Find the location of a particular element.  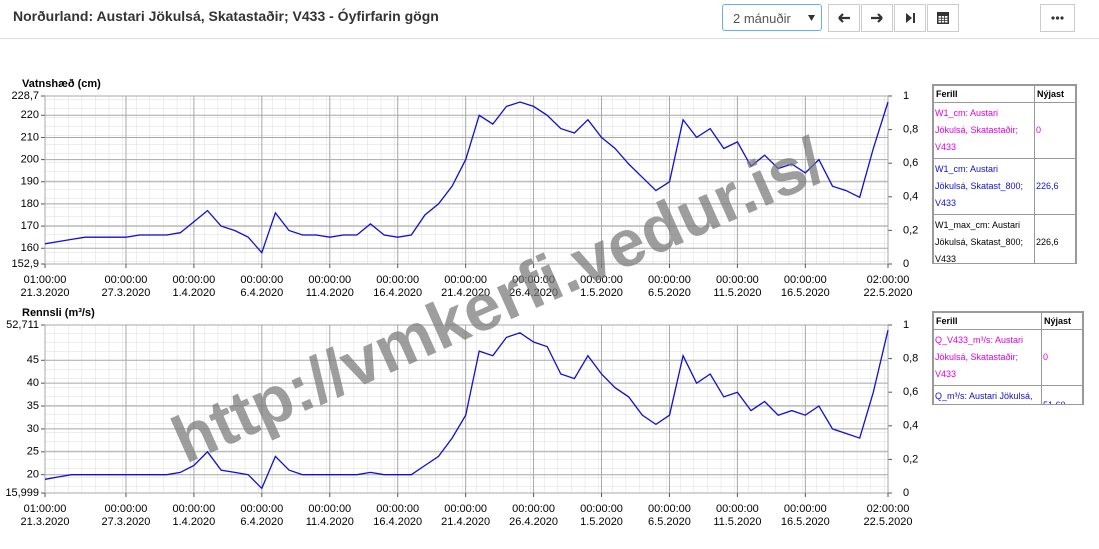

y-axis-label: Rennsli (m³/s) is located at coordinates (58, 313).